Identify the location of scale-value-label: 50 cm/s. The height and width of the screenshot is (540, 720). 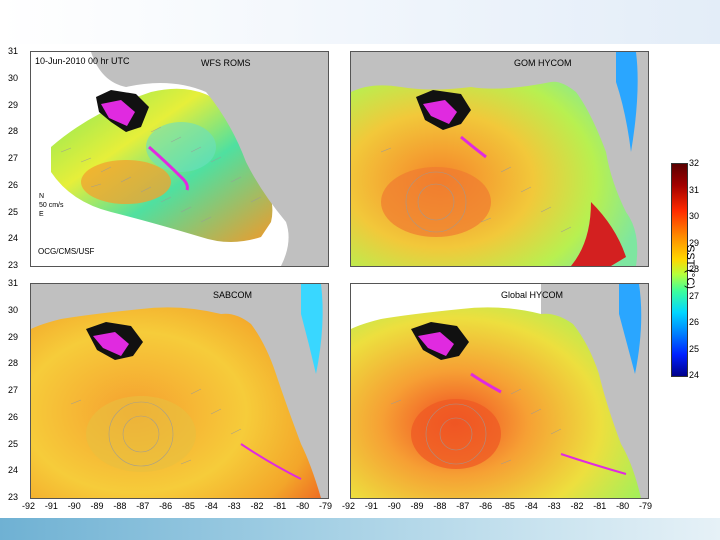
(51, 205).